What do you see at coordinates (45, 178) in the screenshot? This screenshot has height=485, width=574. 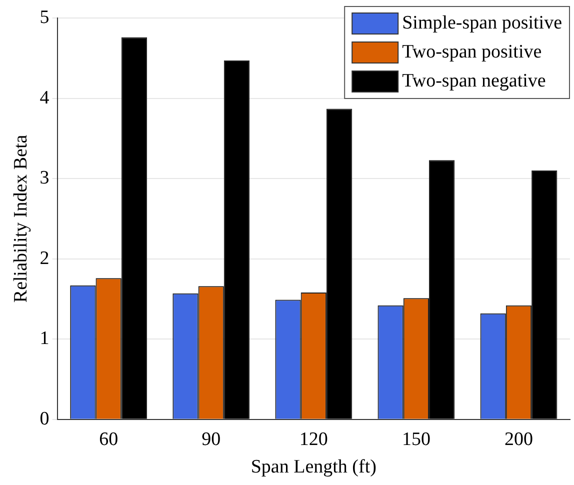 I see `y-tick-label: 3` at bounding box center [45, 178].